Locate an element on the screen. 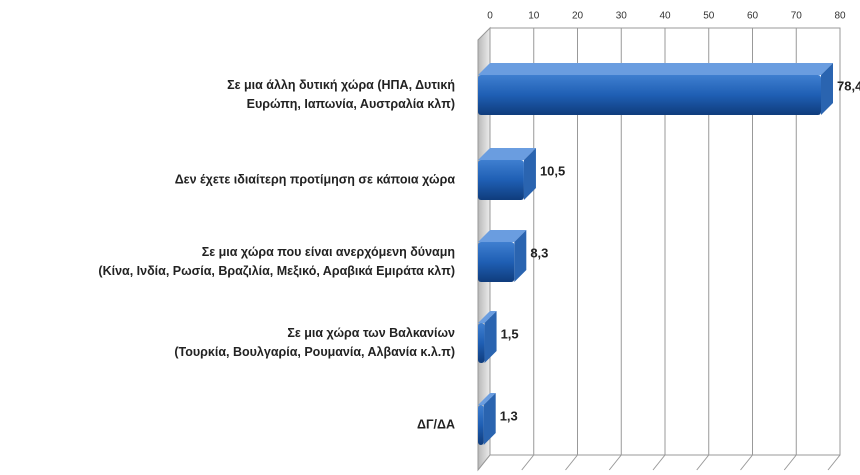 This screenshot has width=860, height=475. value-label: 1,5 is located at coordinates (510, 333).